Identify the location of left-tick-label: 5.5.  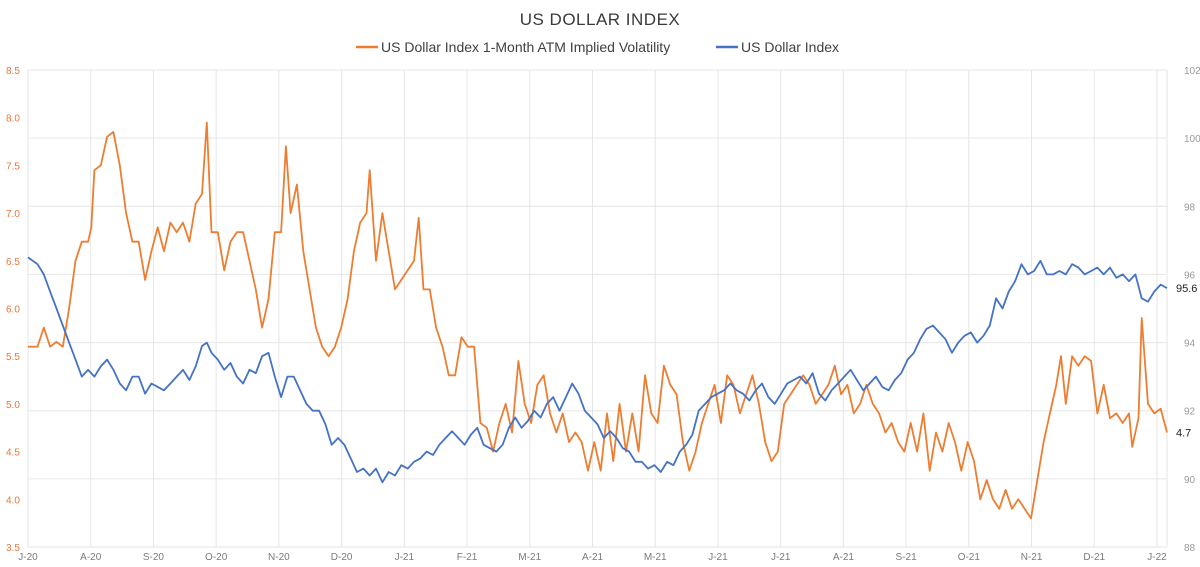
(13, 357).